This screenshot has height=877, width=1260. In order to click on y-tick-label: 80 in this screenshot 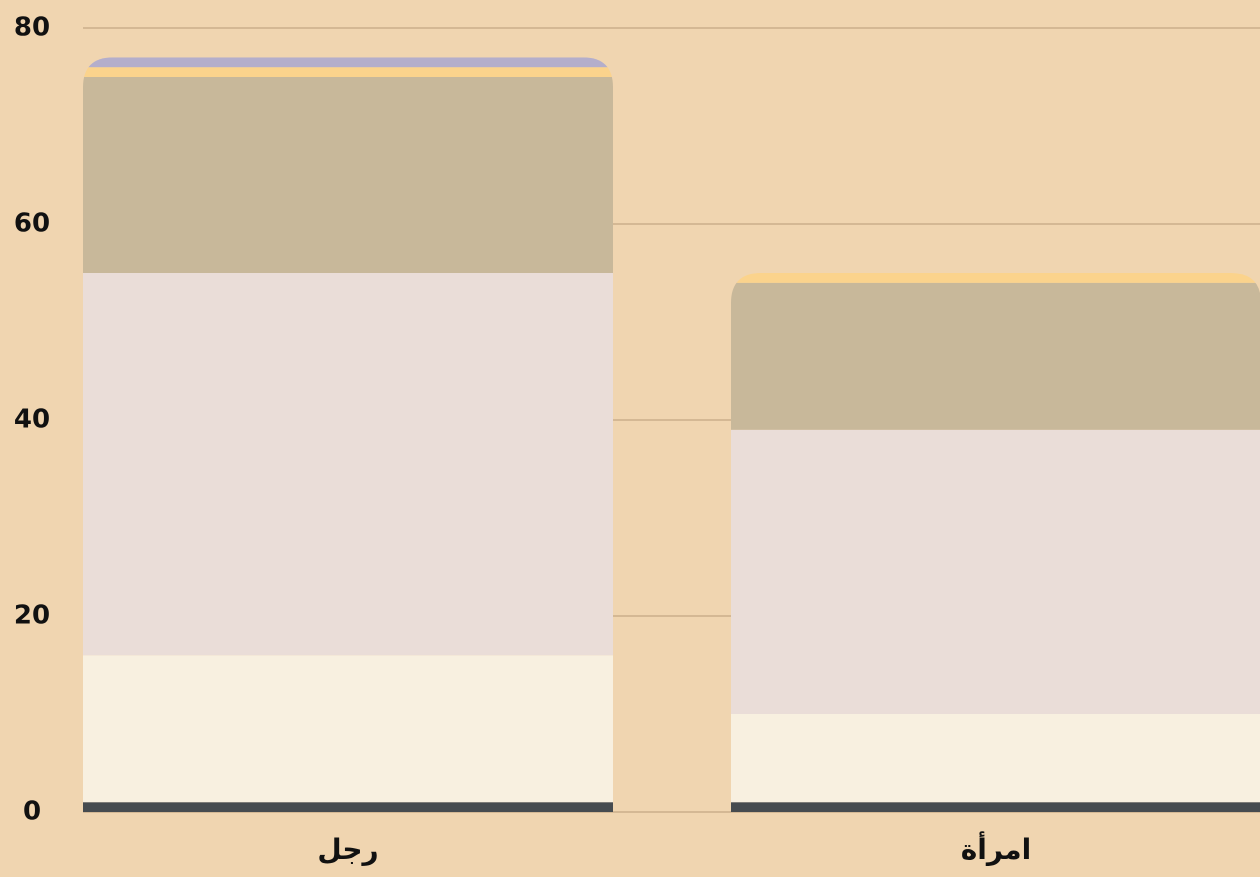, I will do `click(32, 28)`.